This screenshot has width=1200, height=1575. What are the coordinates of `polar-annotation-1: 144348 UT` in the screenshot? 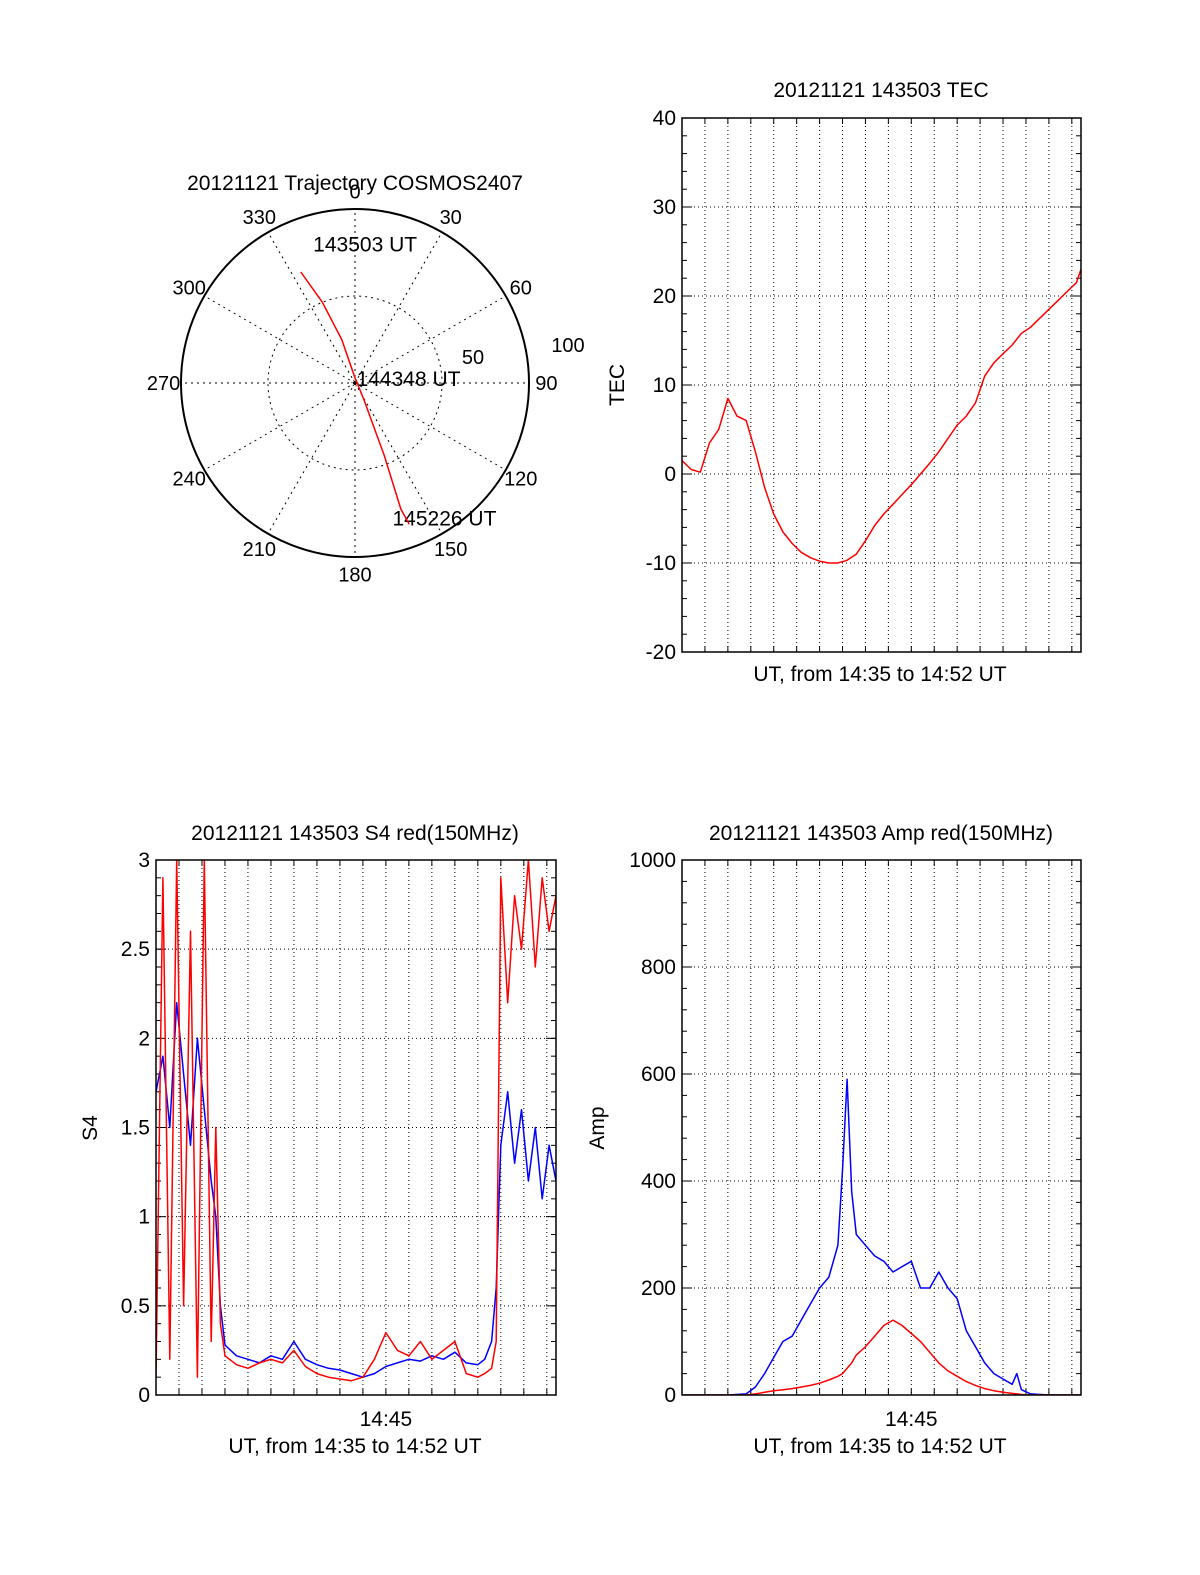 It's located at (409, 379).